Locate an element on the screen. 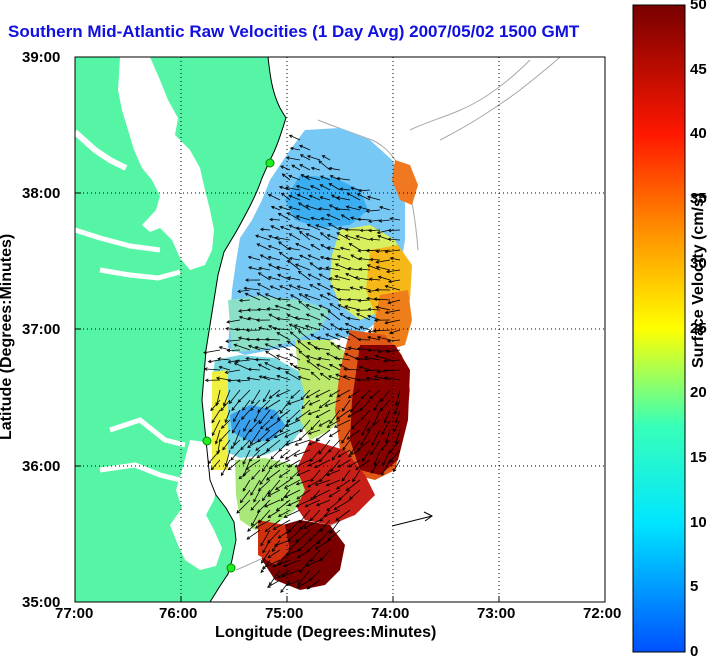 The height and width of the screenshot is (660, 724). lat-tick-label: 36:00 is located at coordinates (41, 466).